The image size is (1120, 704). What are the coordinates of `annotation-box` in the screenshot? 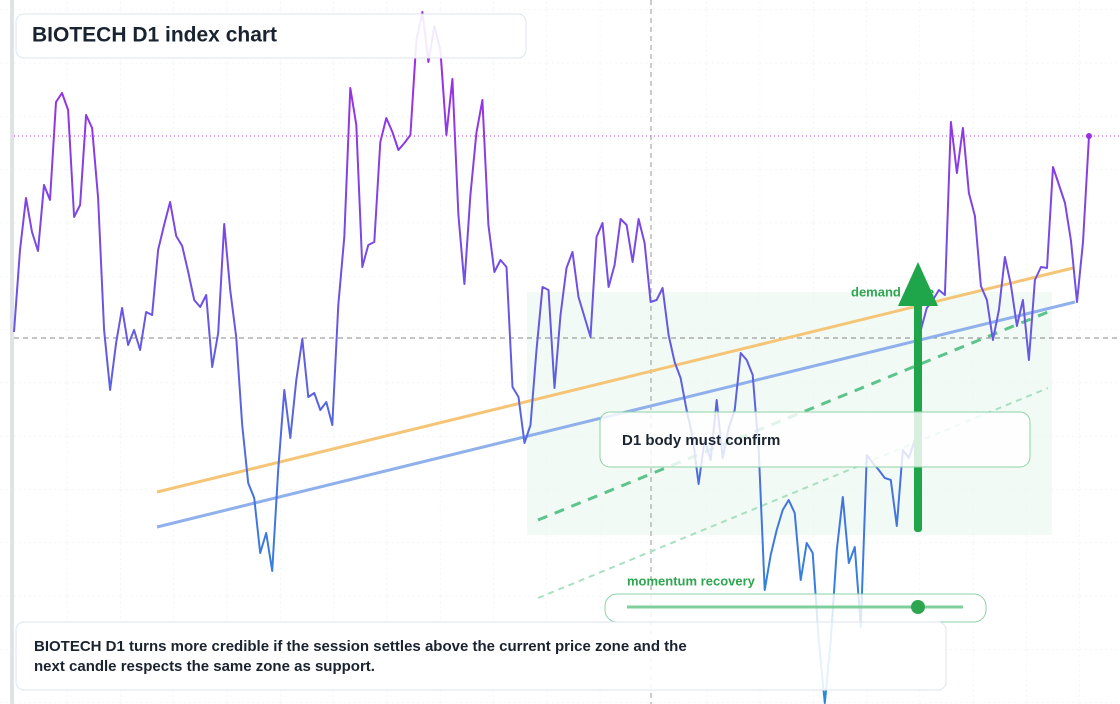 It's located at (815, 439).